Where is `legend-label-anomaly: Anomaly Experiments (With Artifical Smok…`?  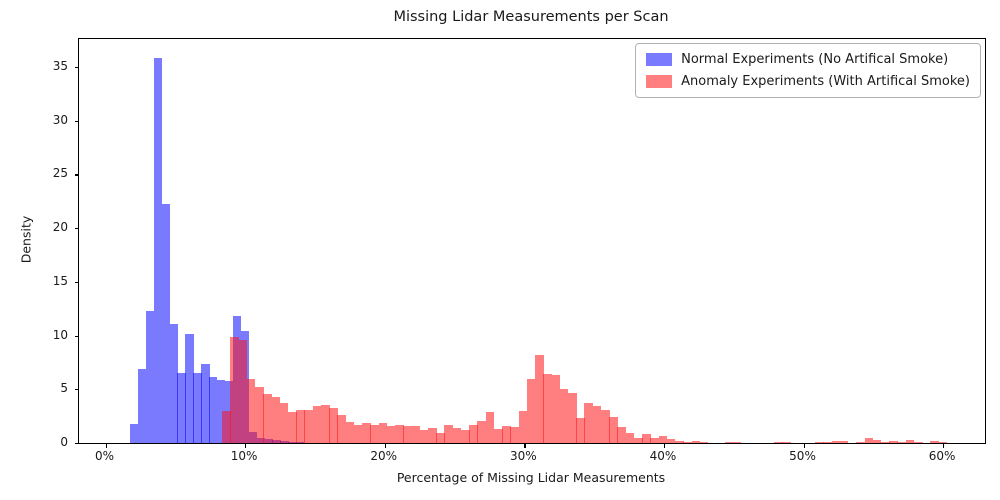 legend-label-anomaly: Anomaly Experiments (With Artifical Smok… is located at coordinates (825, 81).